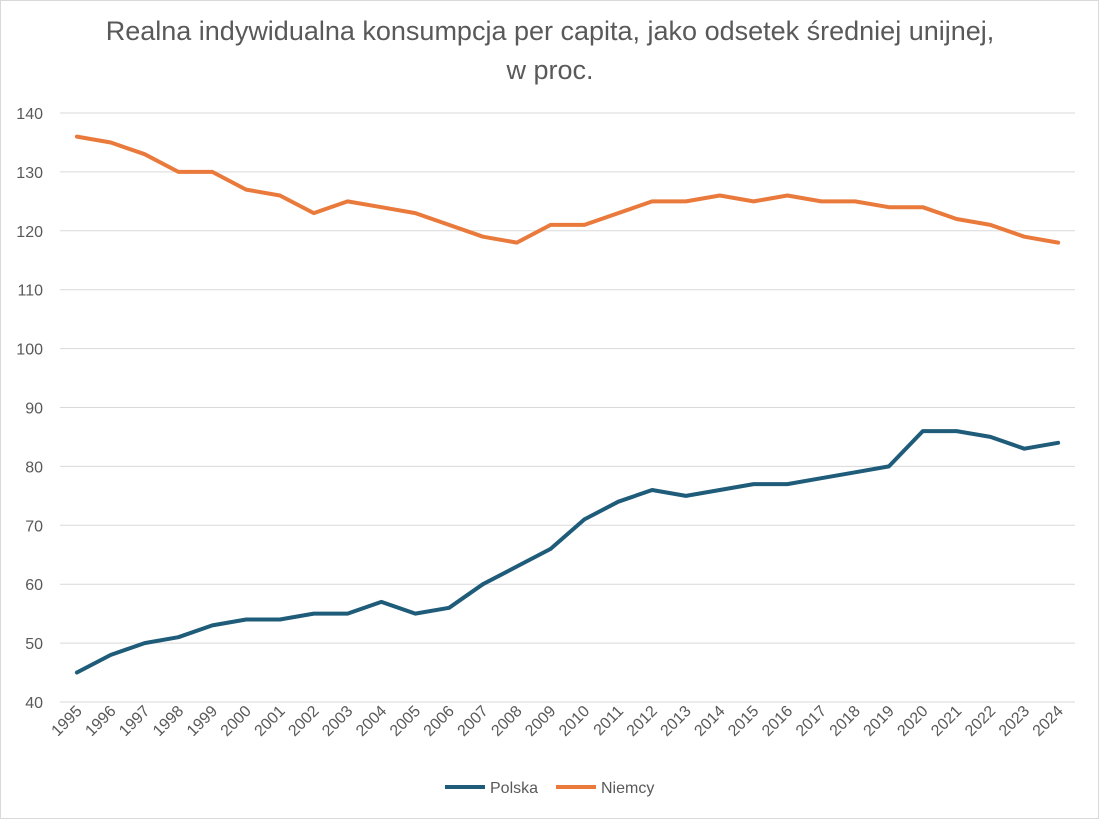 The width and height of the screenshot is (1099, 819). I want to click on y-tick-label: 130, so click(29, 173).